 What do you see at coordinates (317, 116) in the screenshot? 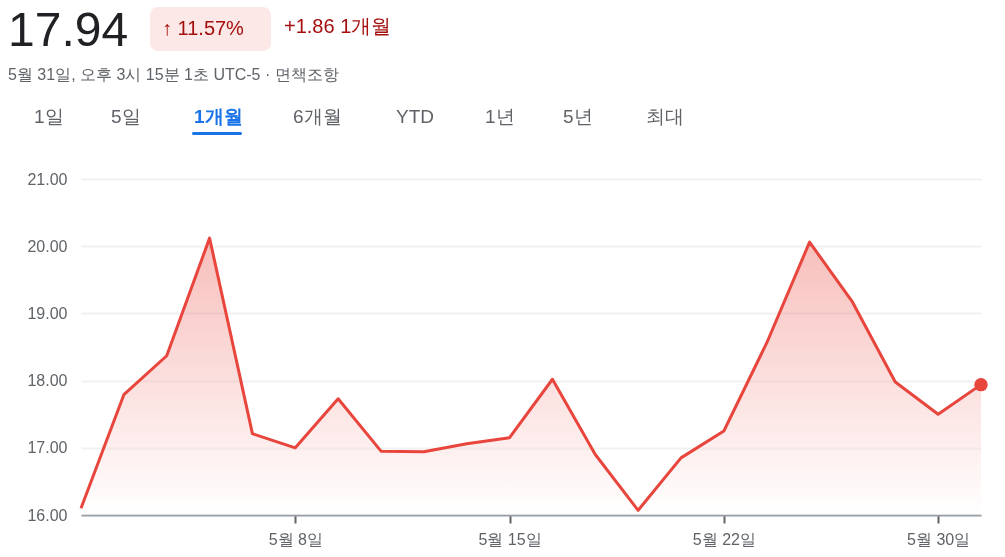
I see `text: 6개월` at bounding box center [317, 116].